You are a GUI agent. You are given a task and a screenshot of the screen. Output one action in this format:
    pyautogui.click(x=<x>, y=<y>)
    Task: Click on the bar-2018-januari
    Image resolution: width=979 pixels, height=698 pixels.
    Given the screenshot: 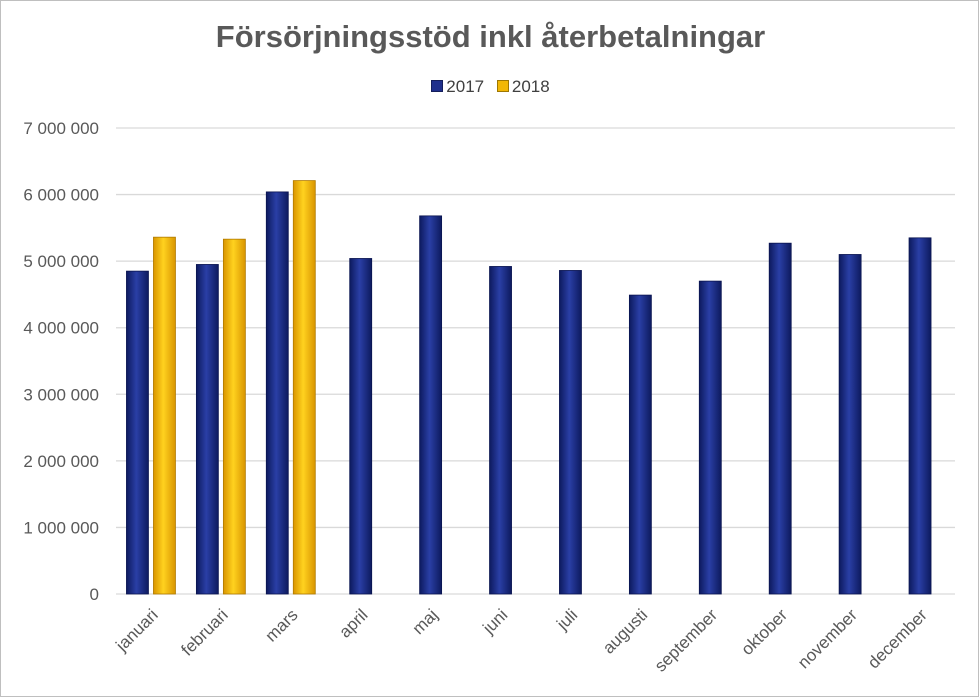 What is the action you would take?
    pyautogui.click(x=164, y=415)
    